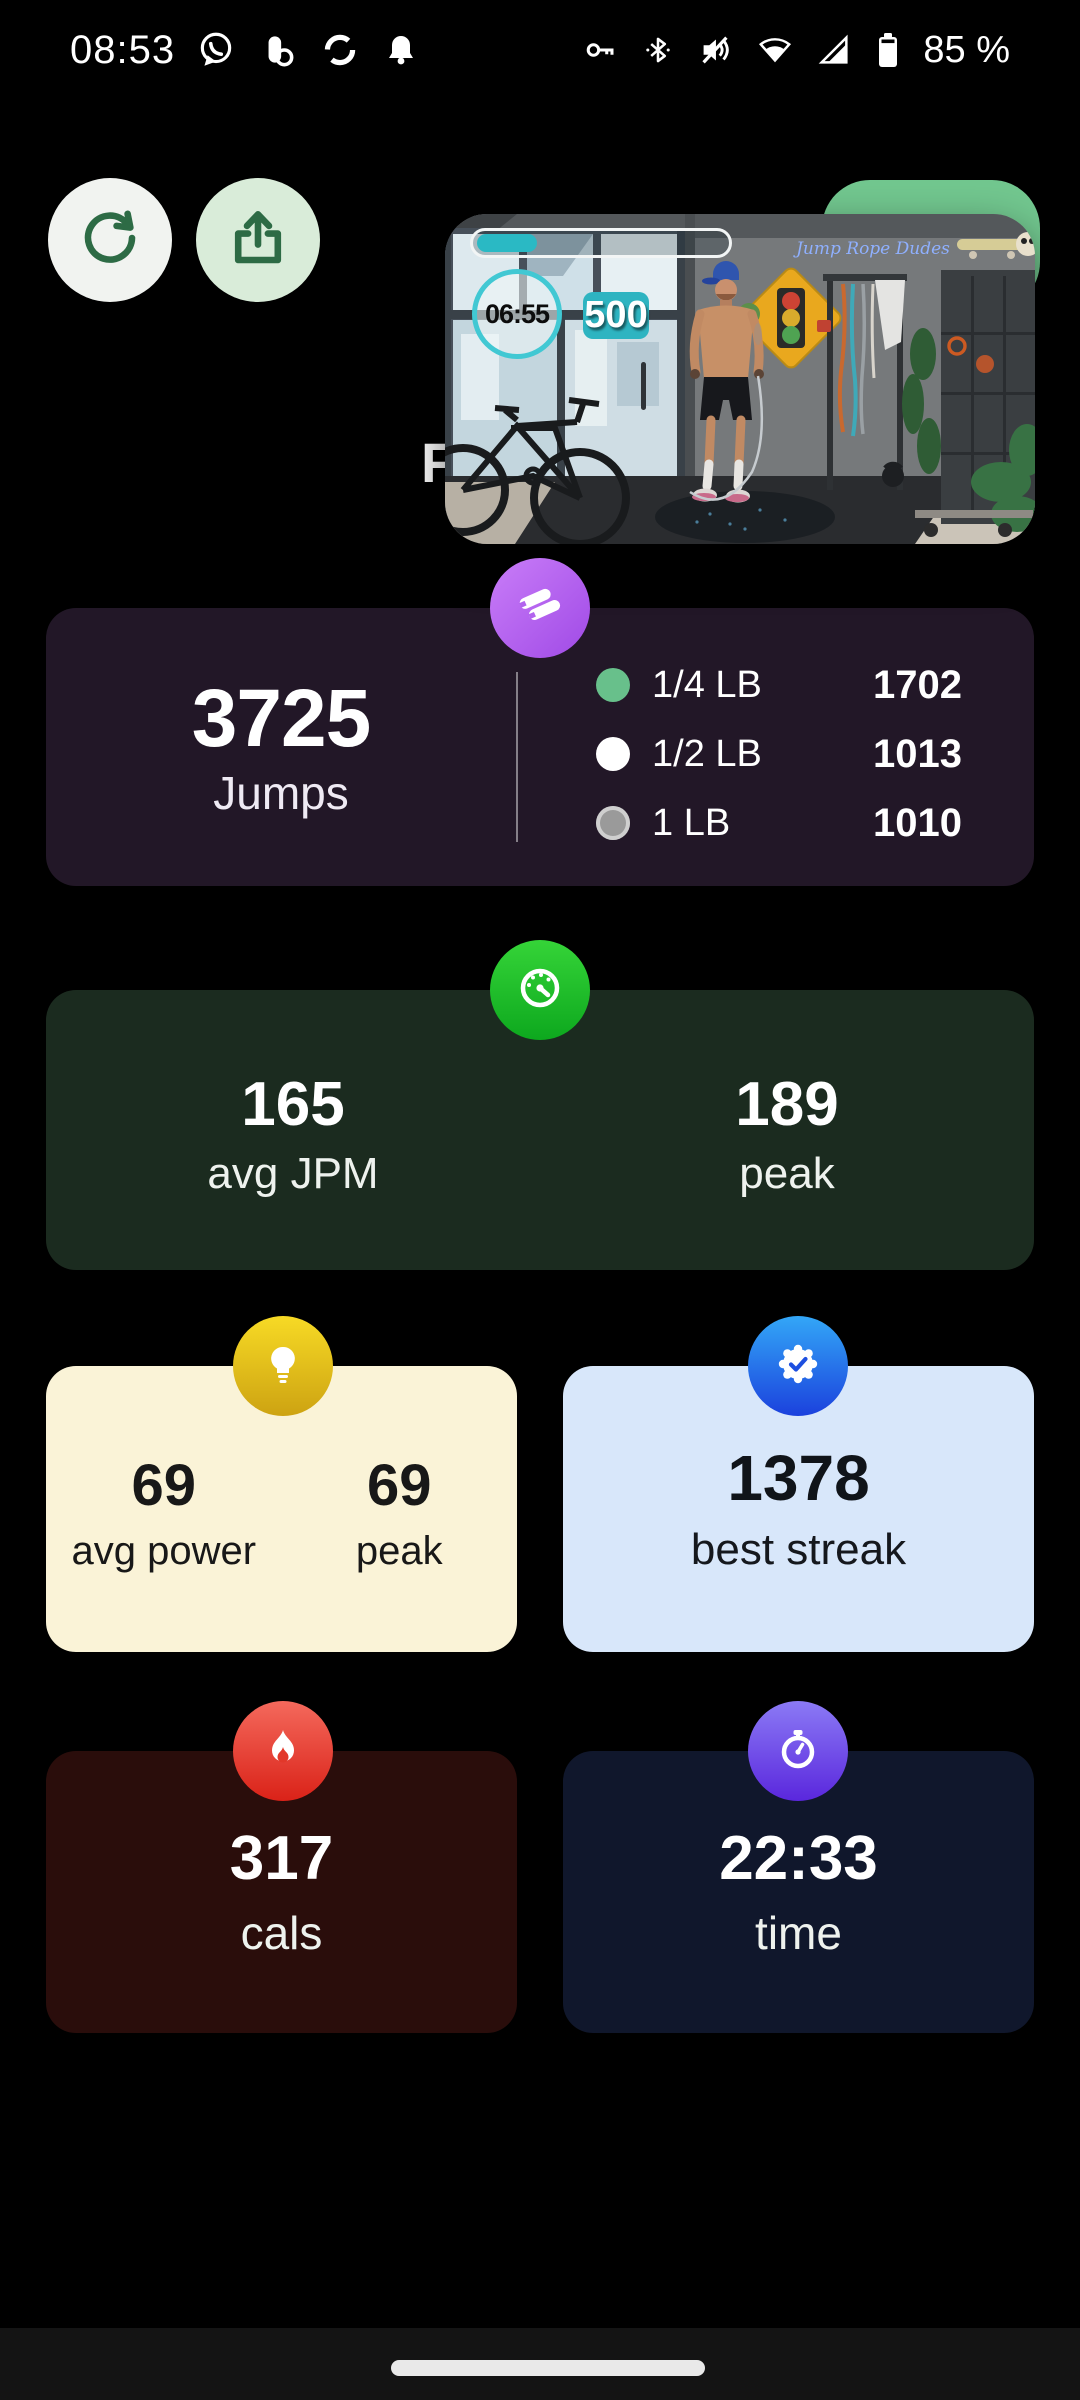  I want to click on gym-scene-illustration: Jump Rope Dudes, so click(740, 379).